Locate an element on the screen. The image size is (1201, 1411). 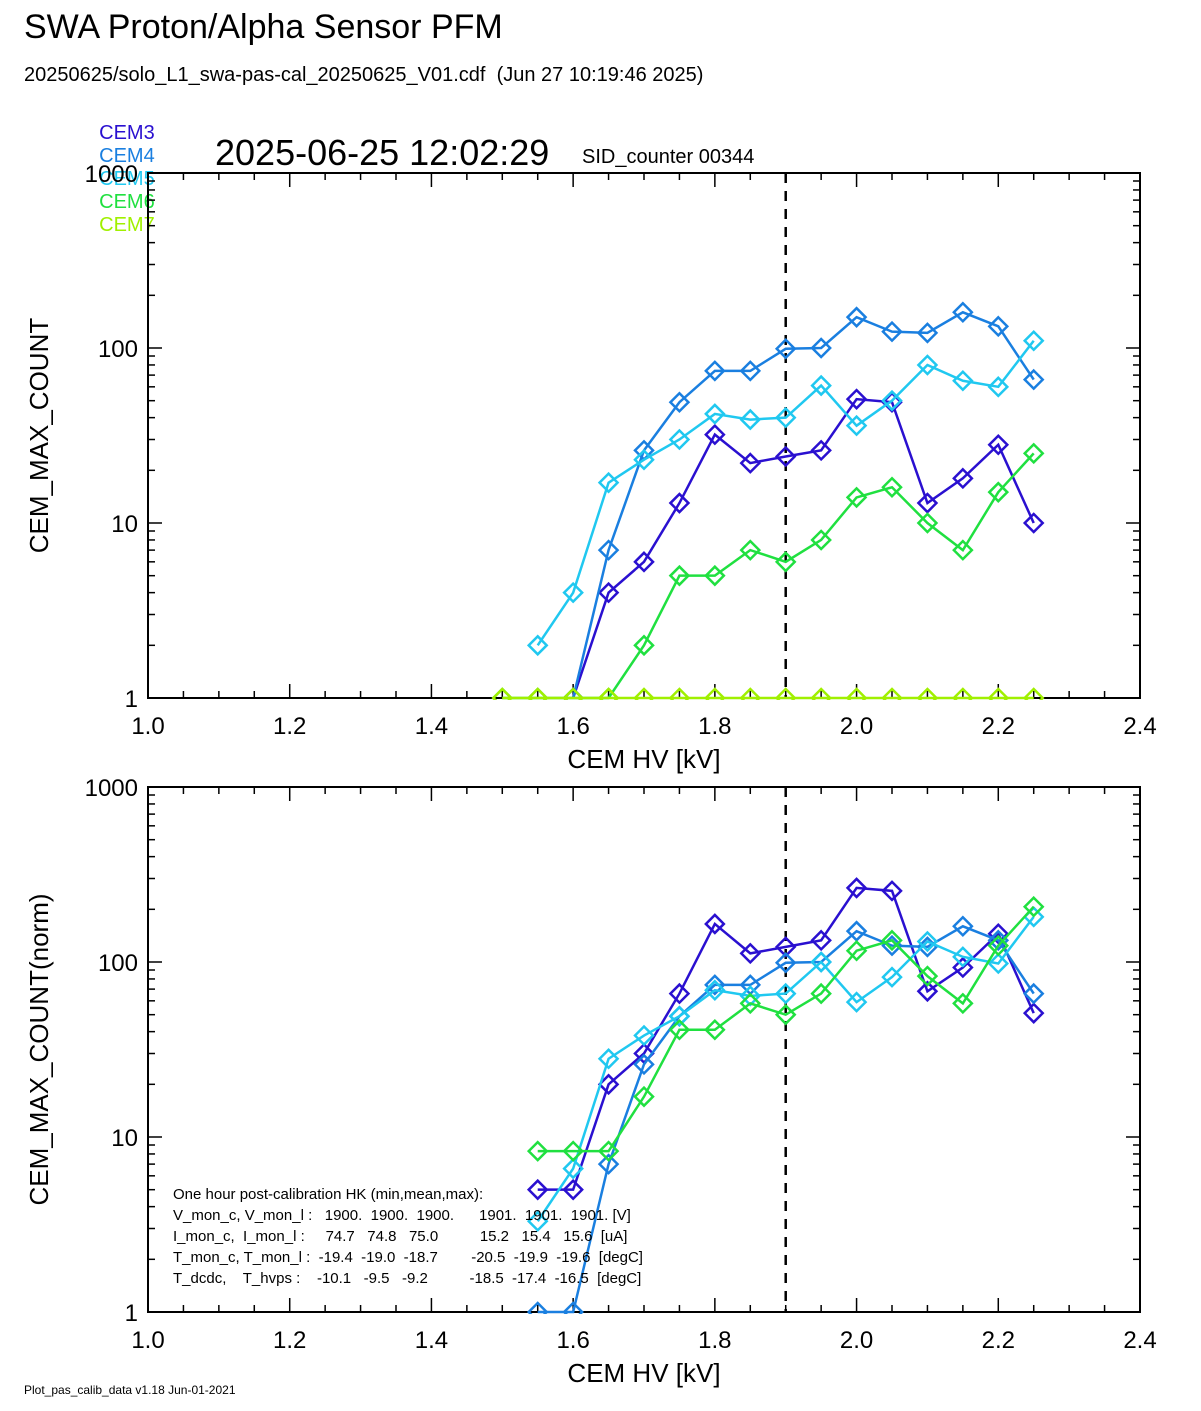
series-cem7 is located at coordinates (768, 693).